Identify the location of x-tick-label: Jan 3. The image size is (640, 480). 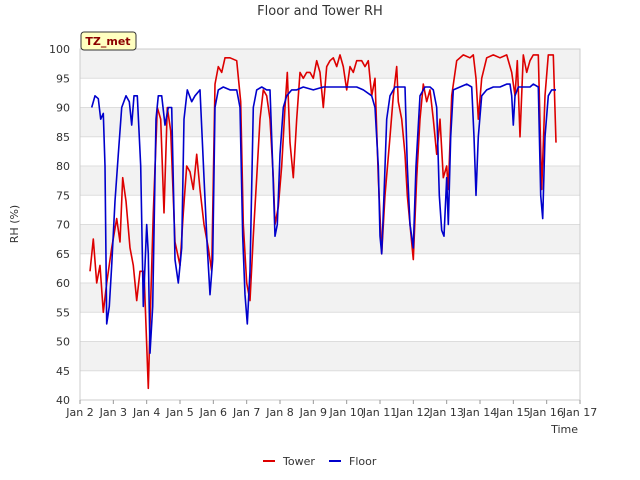
(113, 412).